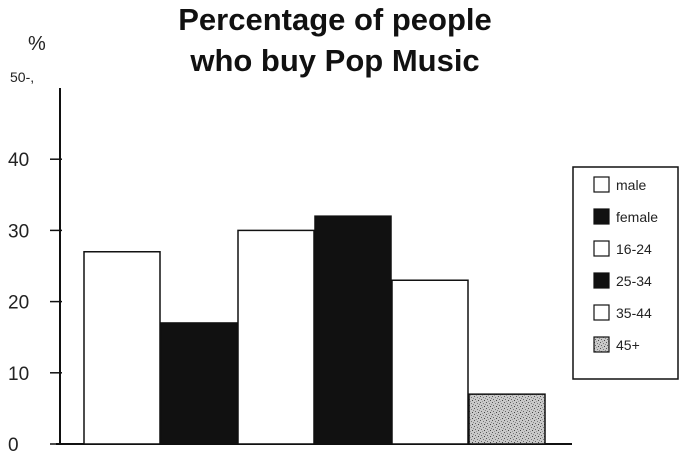  Describe the element at coordinates (507, 419) in the screenshot. I see `bar-45+` at that location.